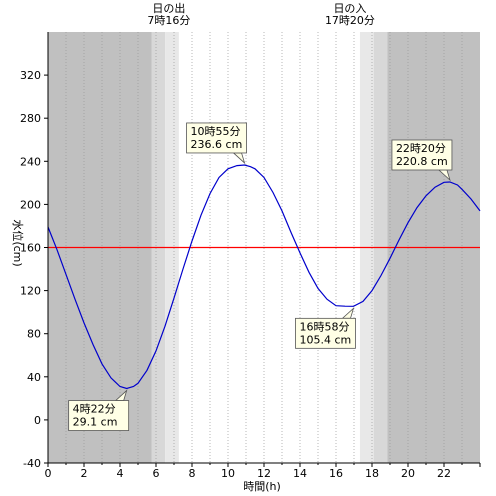 This screenshot has width=496, height=496. I want to click on x-axis-label: 時間(h), so click(262, 486).